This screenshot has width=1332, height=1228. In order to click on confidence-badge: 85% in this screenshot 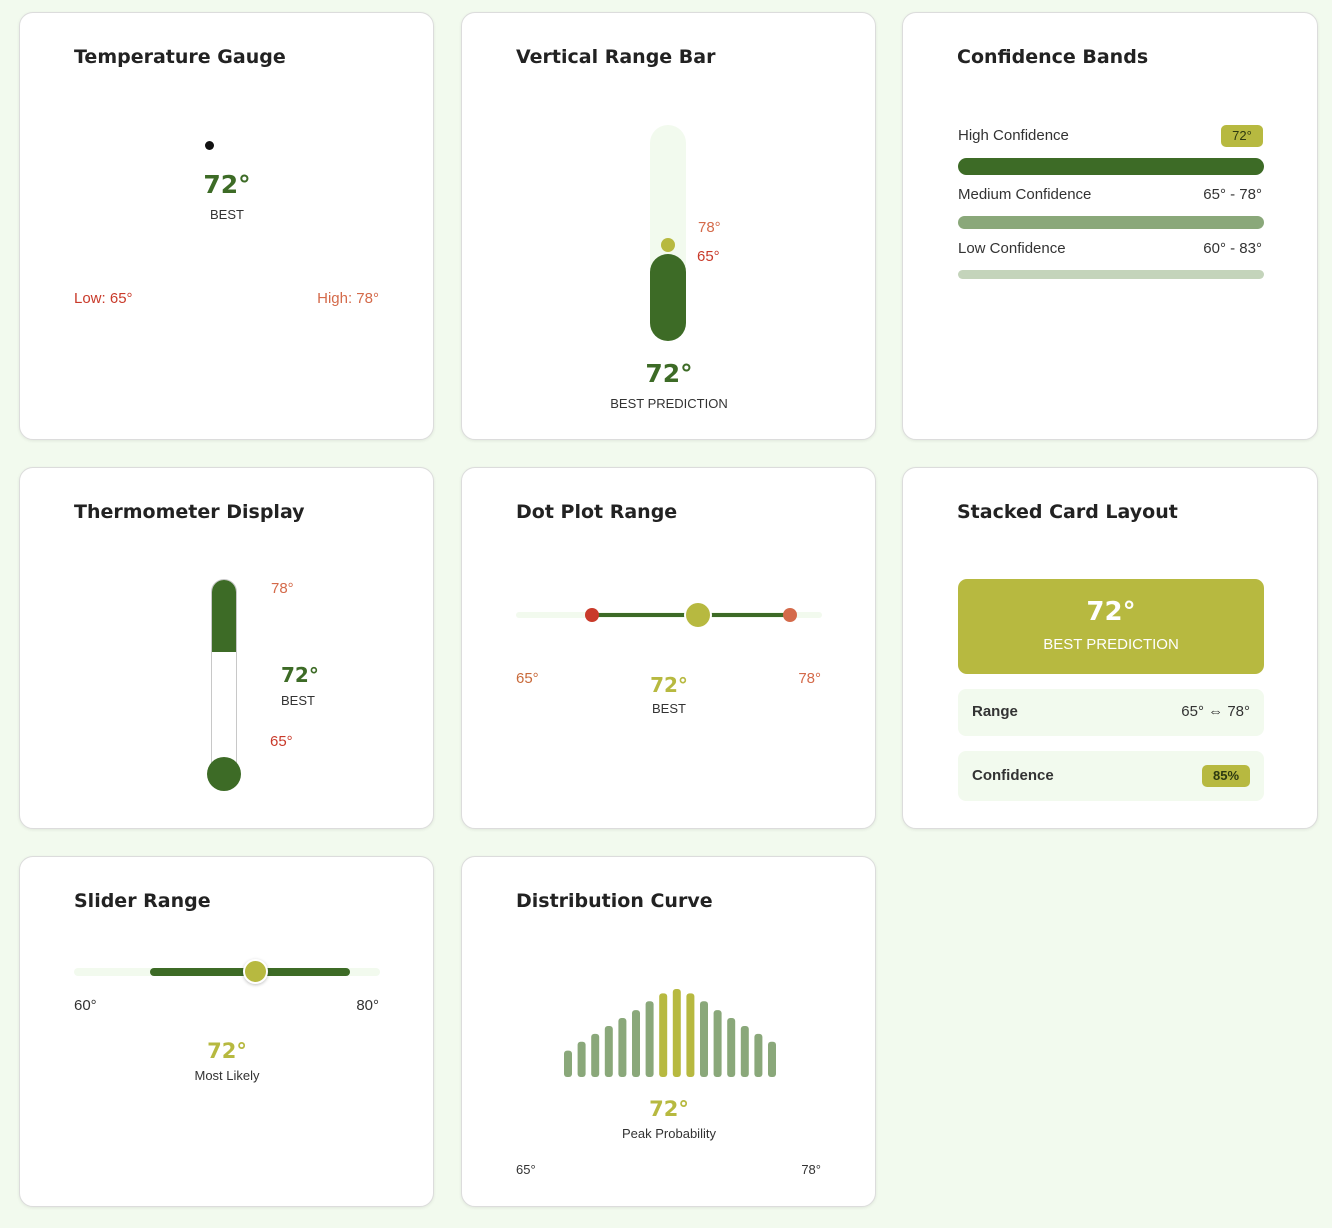, I will do `click(1226, 776)`.